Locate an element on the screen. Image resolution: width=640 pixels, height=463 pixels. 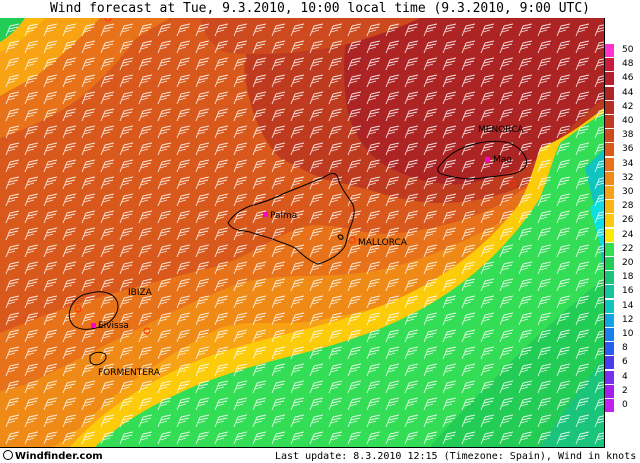
legend-item: 16 is located at coordinates (622, 292).